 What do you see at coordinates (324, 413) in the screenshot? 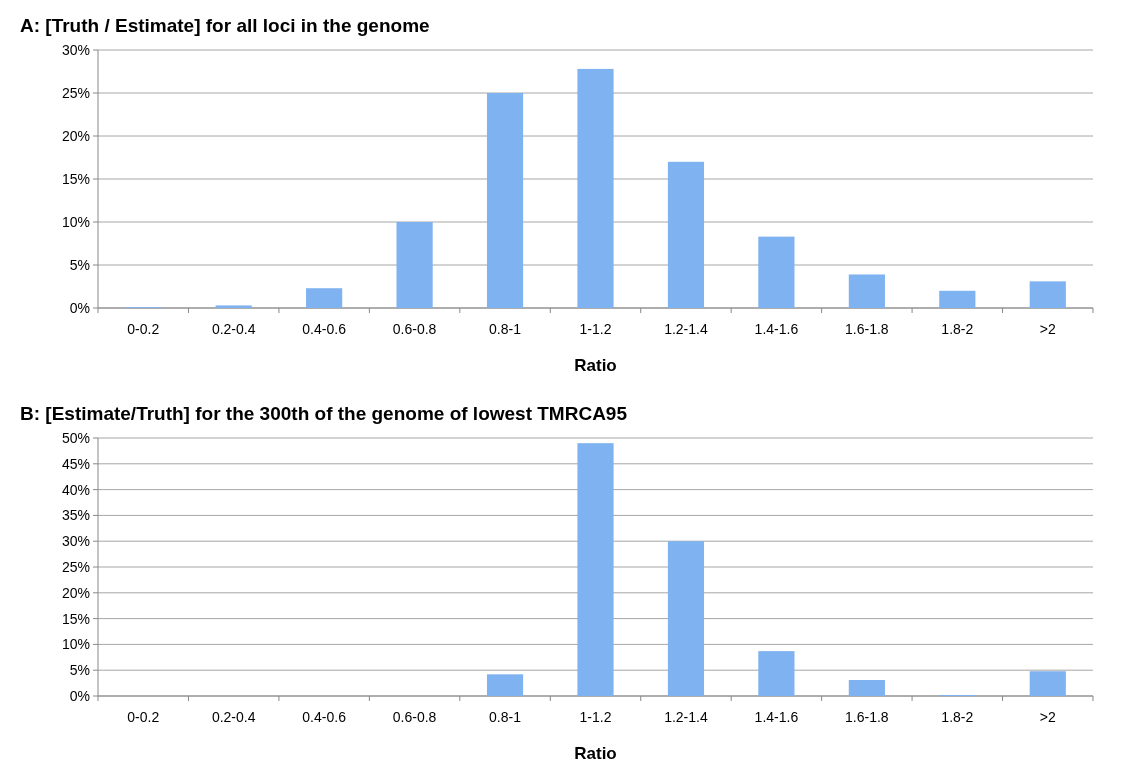
I see `chart-title: B: [Estimate/Truth] for the 300th of the genome of lowest TMRCA95` at bounding box center [324, 413].